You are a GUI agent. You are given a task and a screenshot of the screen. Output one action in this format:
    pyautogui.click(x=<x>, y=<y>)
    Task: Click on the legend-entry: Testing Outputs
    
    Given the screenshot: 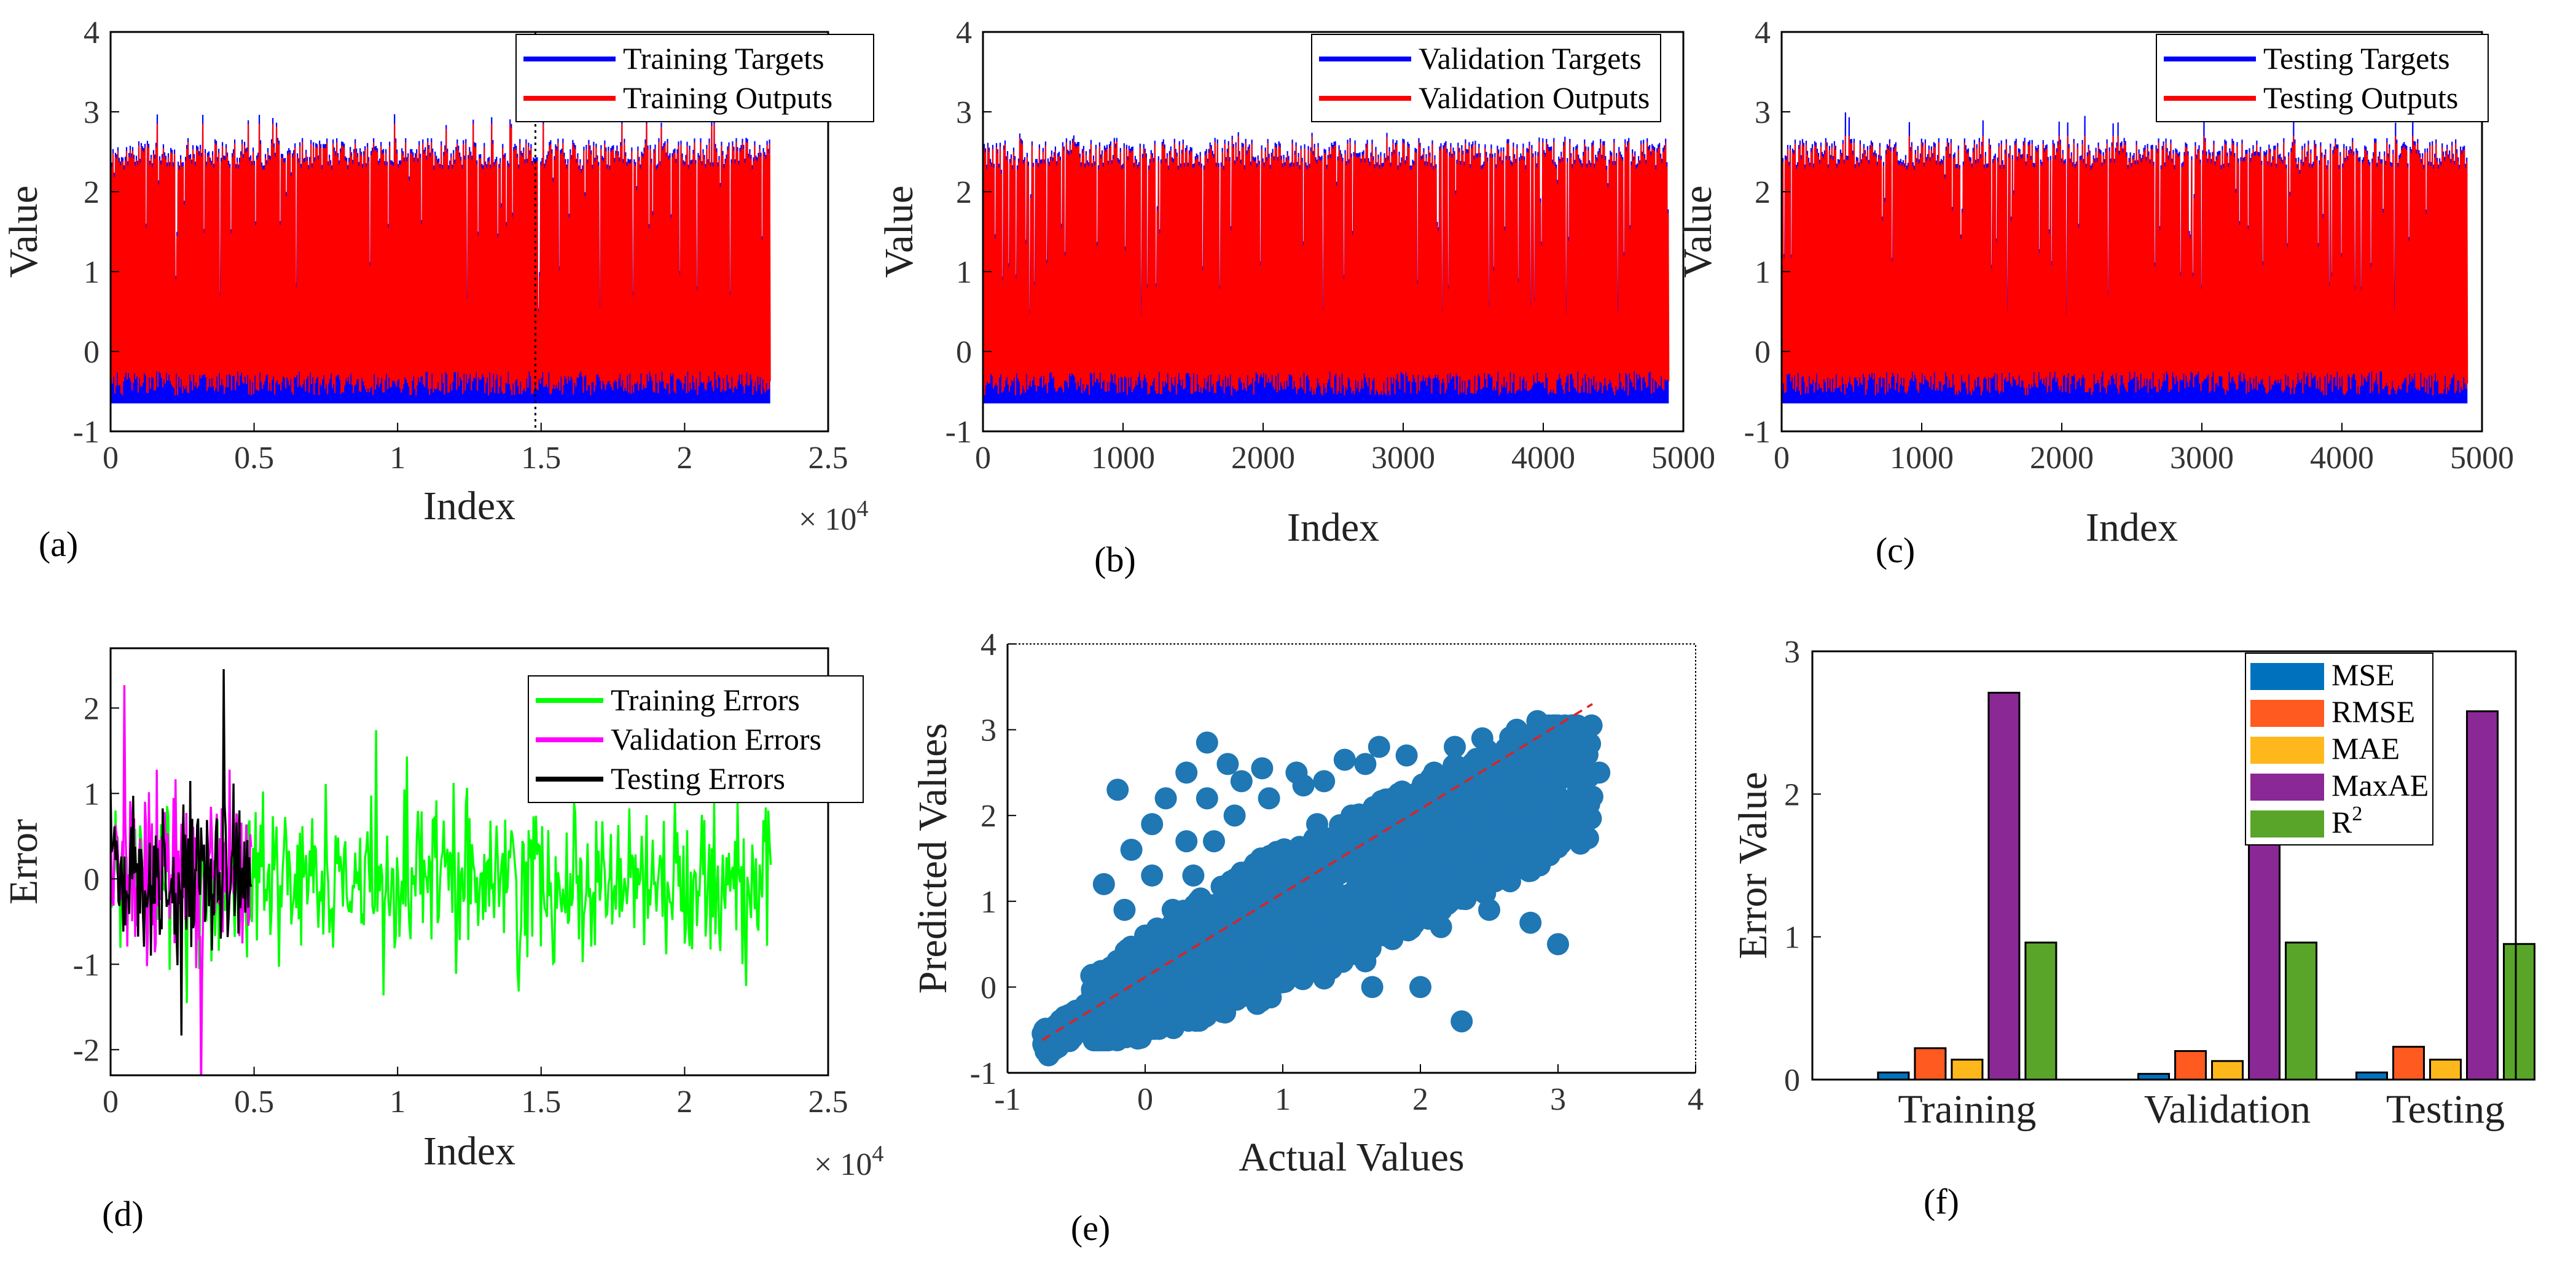 What is the action you would take?
    pyautogui.click(x=2360, y=97)
    